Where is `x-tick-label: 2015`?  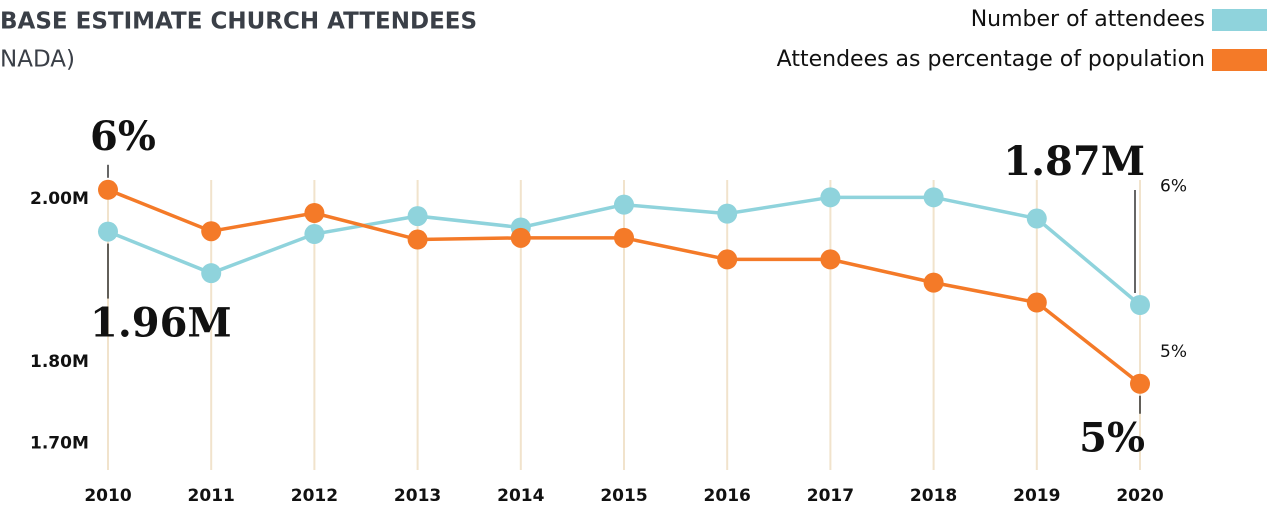
x-tick-label: 2015 is located at coordinates (623, 496).